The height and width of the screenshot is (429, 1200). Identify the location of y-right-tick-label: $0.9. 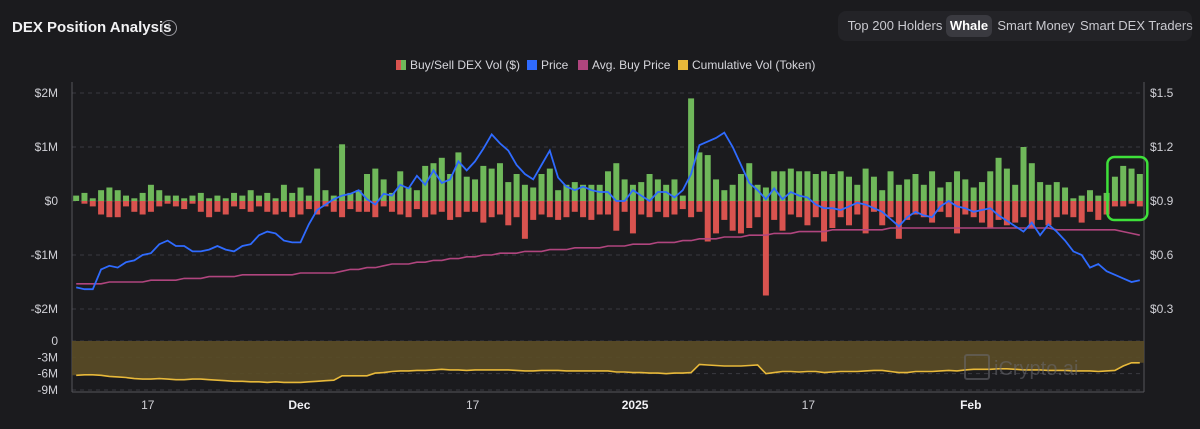
(1162, 201).